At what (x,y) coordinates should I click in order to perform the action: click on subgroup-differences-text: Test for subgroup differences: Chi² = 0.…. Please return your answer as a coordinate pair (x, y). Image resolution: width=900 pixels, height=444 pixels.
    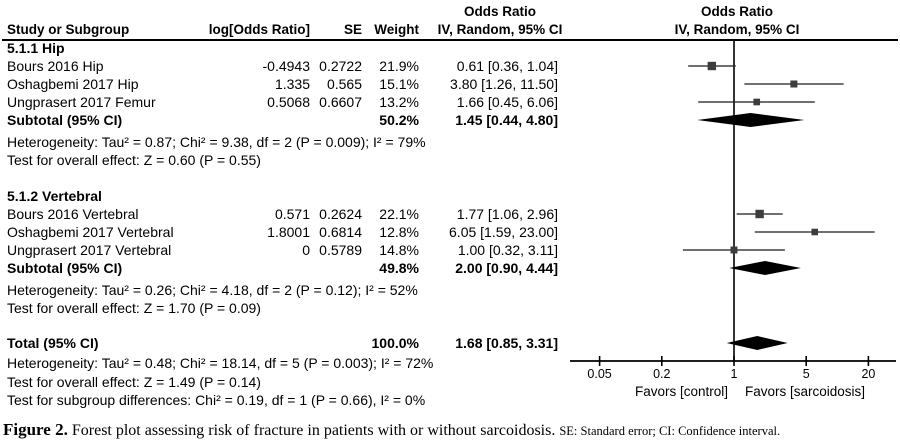
    Looking at the image, I should click on (216, 400).